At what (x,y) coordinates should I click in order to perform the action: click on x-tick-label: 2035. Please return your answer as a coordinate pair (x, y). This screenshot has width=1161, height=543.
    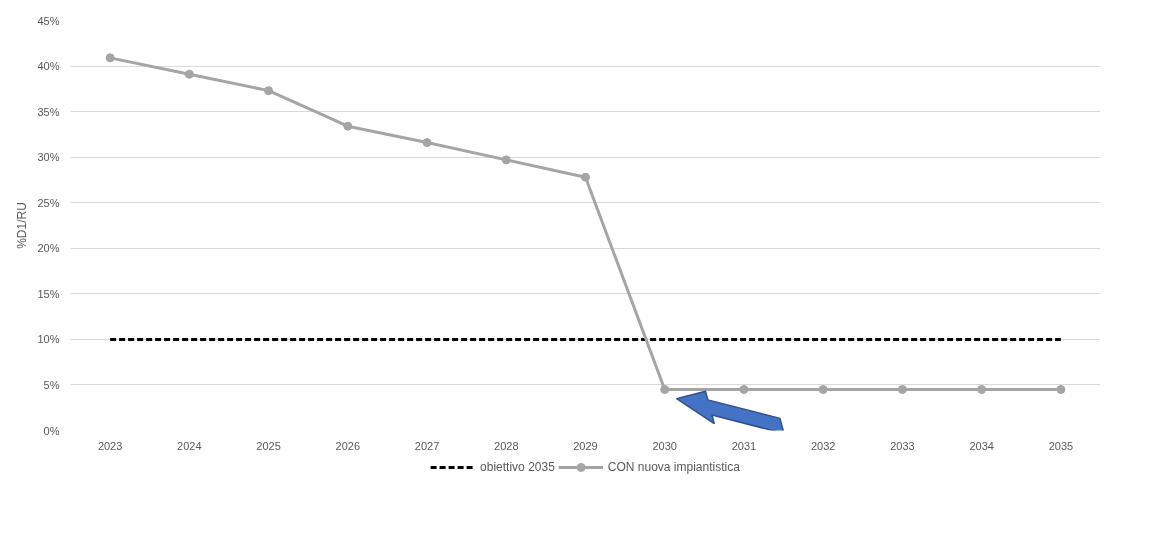
    Looking at the image, I should click on (1061, 445).